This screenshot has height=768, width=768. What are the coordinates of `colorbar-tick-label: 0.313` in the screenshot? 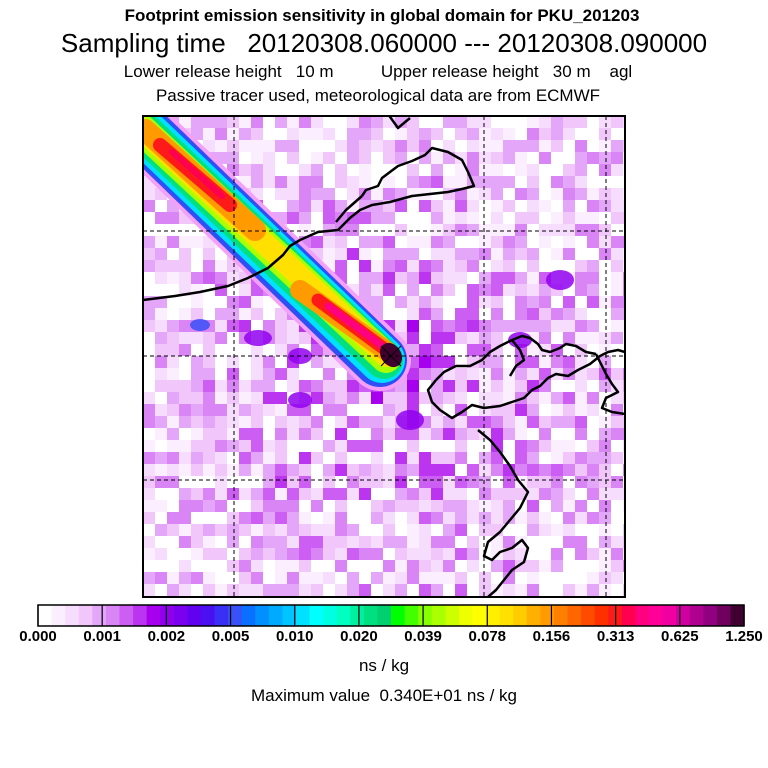 It's located at (615, 636).